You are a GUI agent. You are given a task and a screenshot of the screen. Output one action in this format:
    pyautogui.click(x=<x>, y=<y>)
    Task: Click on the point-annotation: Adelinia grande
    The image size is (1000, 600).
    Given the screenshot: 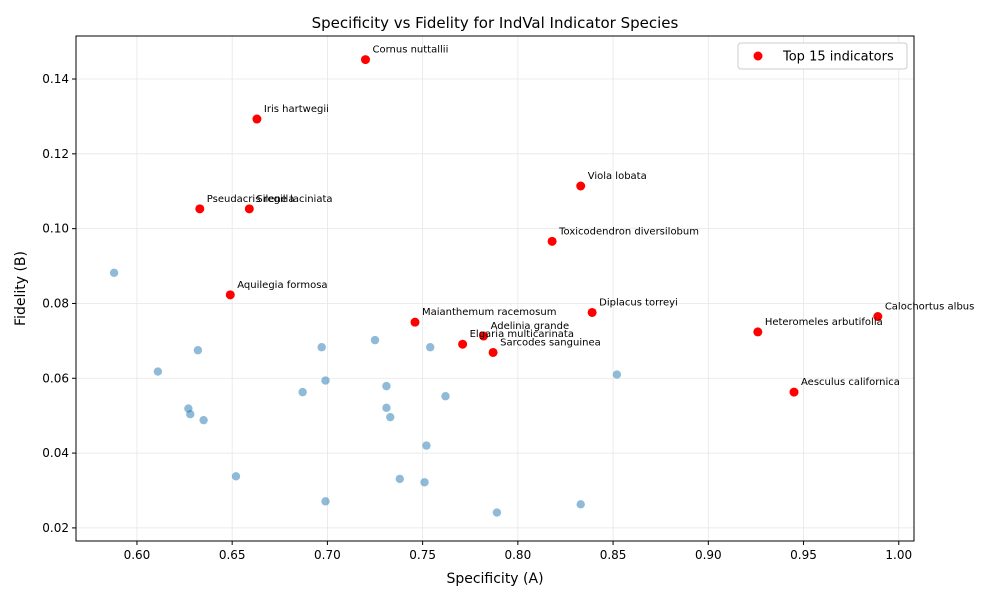 What is the action you would take?
    pyautogui.click(x=530, y=326)
    